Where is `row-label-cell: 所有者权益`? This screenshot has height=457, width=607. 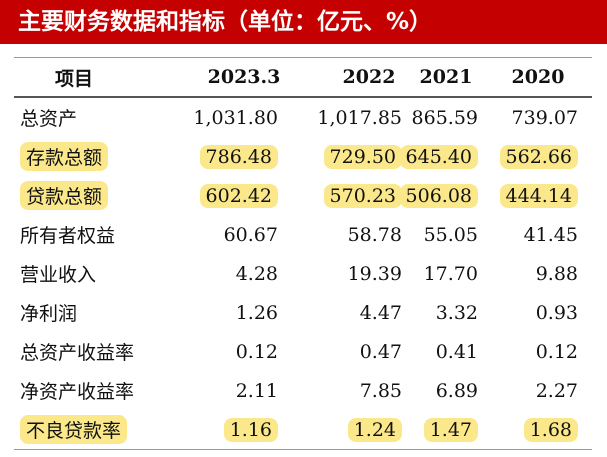
row-label-cell: 所有者权益 is located at coordinates (67, 234).